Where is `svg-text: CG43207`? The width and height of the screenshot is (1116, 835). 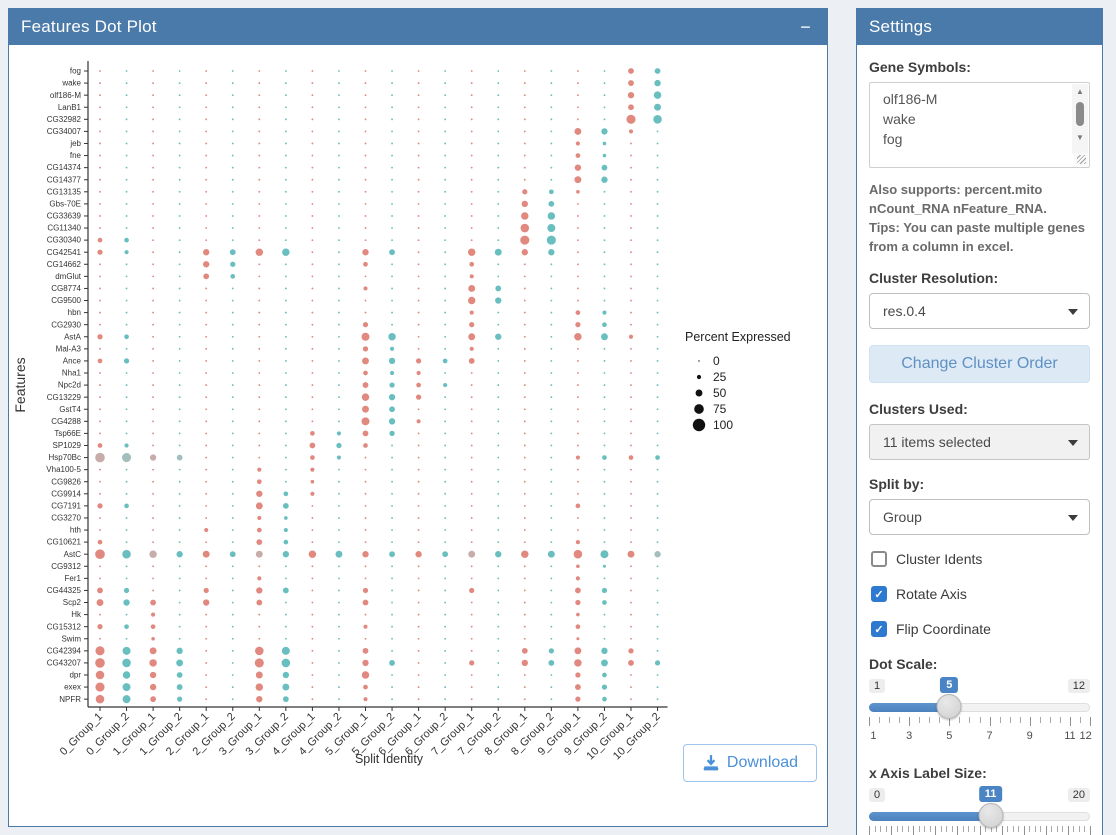 svg-text: CG43207 is located at coordinates (64, 663).